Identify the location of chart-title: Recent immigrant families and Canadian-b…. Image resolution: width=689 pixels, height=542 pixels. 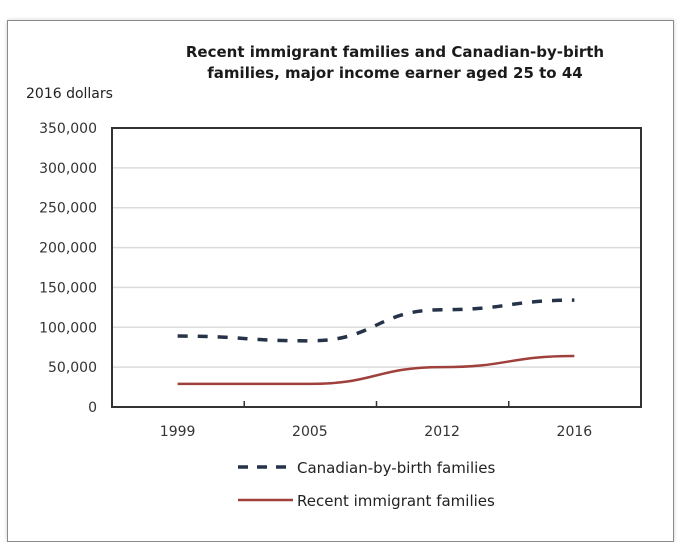
(395, 63).